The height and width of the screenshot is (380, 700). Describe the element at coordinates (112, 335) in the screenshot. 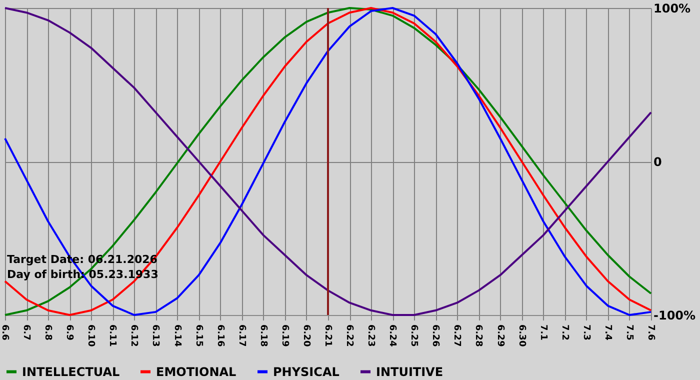

I see `x-tick-label: 6.11` at that location.